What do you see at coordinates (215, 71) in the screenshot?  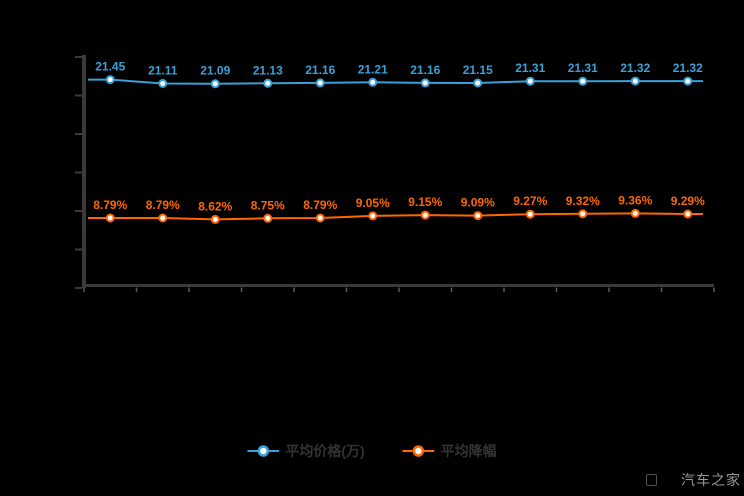 I see `price-data-label: 21.09` at bounding box center [215, 71].